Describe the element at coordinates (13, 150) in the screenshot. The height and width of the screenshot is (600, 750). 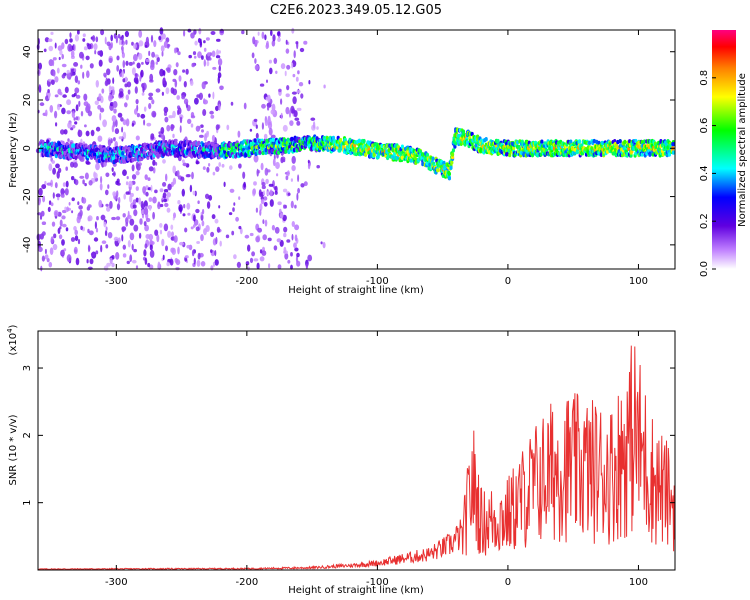
I see `spectrogram-y-label: Frequency (Hz)` at that location.